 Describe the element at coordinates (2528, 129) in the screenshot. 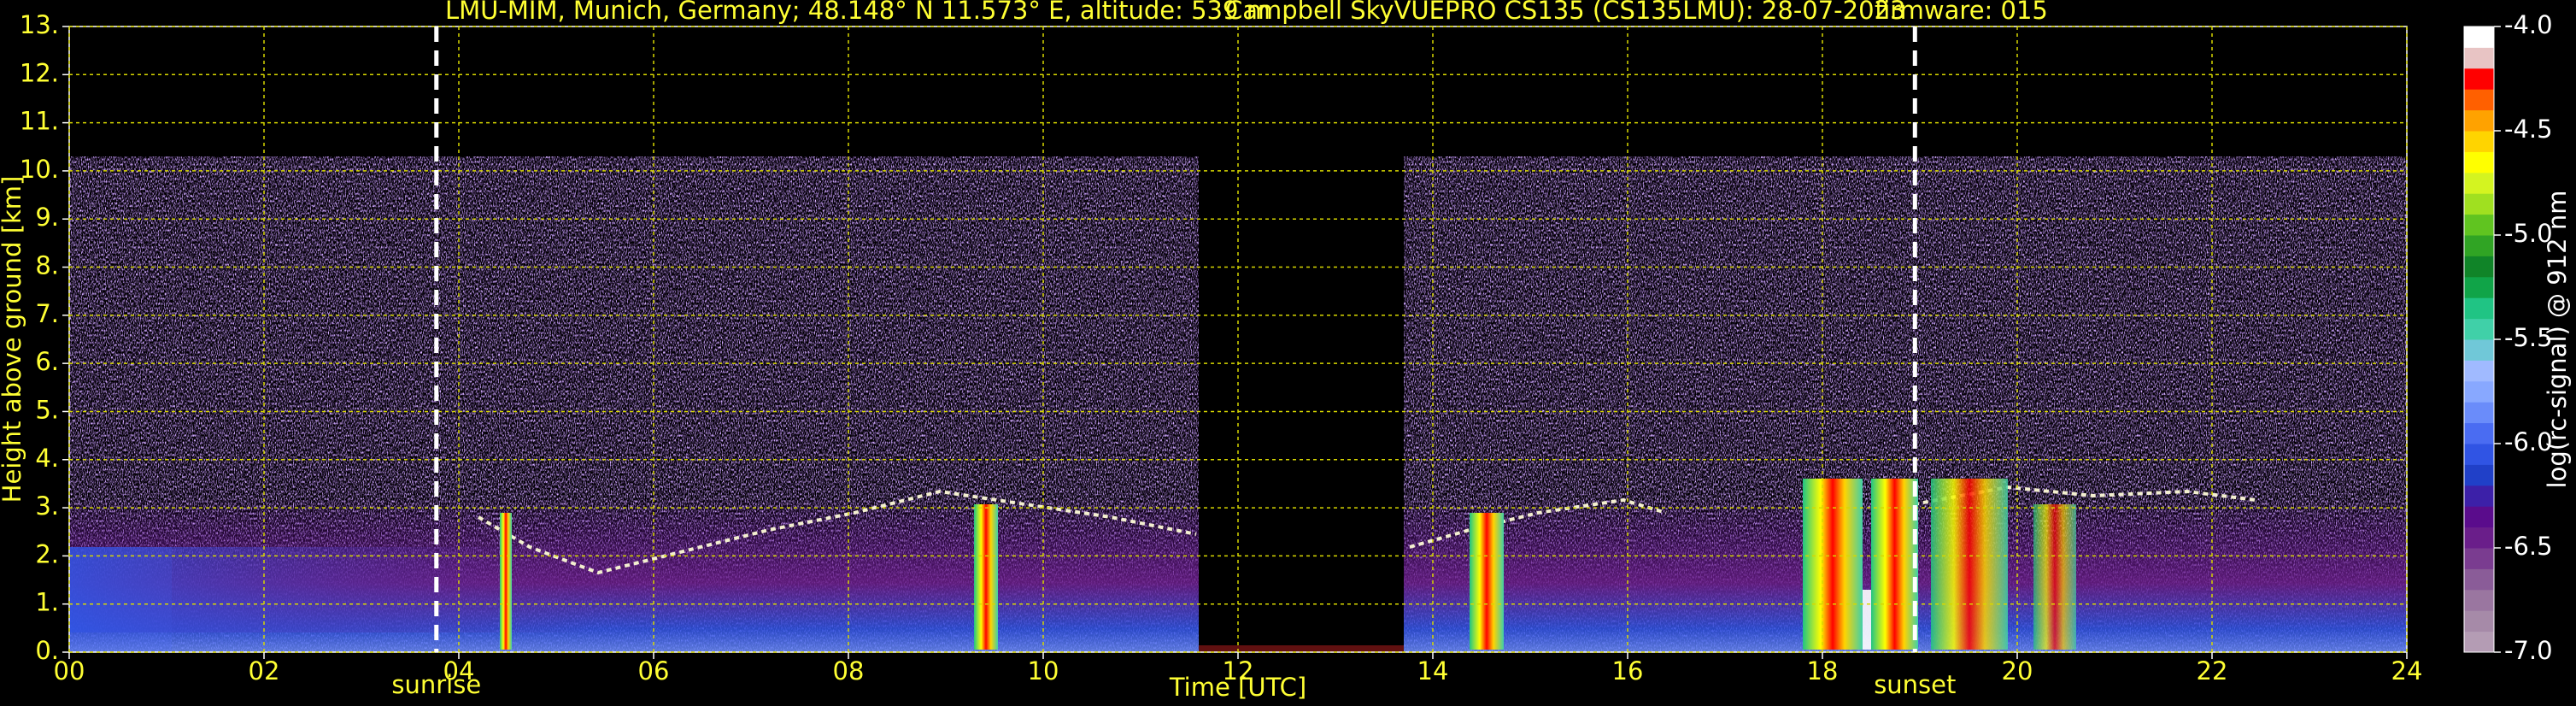

I see `colorbar-tick-label: -4.5` at that location.